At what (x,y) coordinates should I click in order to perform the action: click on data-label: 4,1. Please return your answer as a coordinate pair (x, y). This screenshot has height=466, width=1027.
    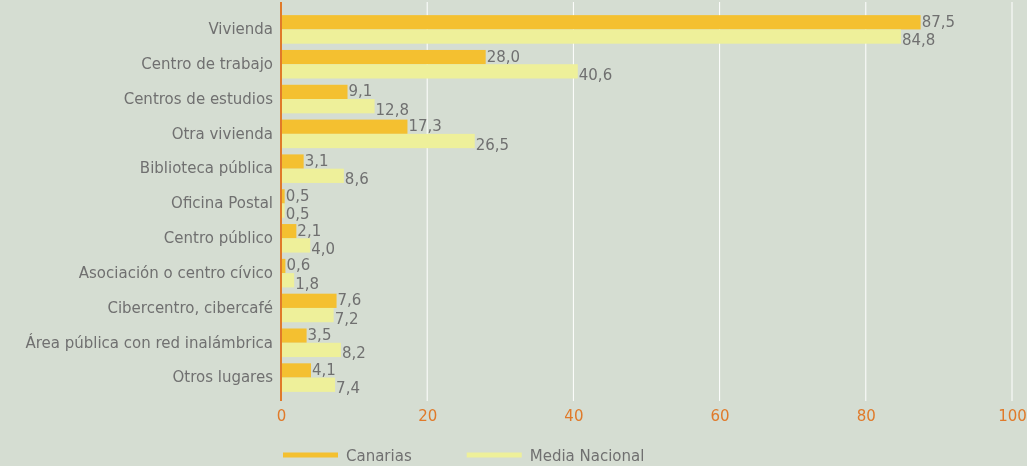
    Looking at the image, I should click on (323, 369).